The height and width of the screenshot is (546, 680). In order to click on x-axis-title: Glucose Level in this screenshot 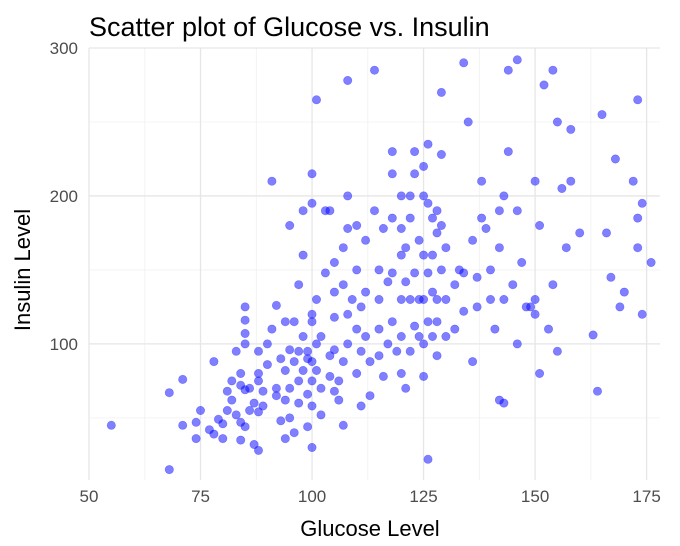, I will do `click(369, 528)`.